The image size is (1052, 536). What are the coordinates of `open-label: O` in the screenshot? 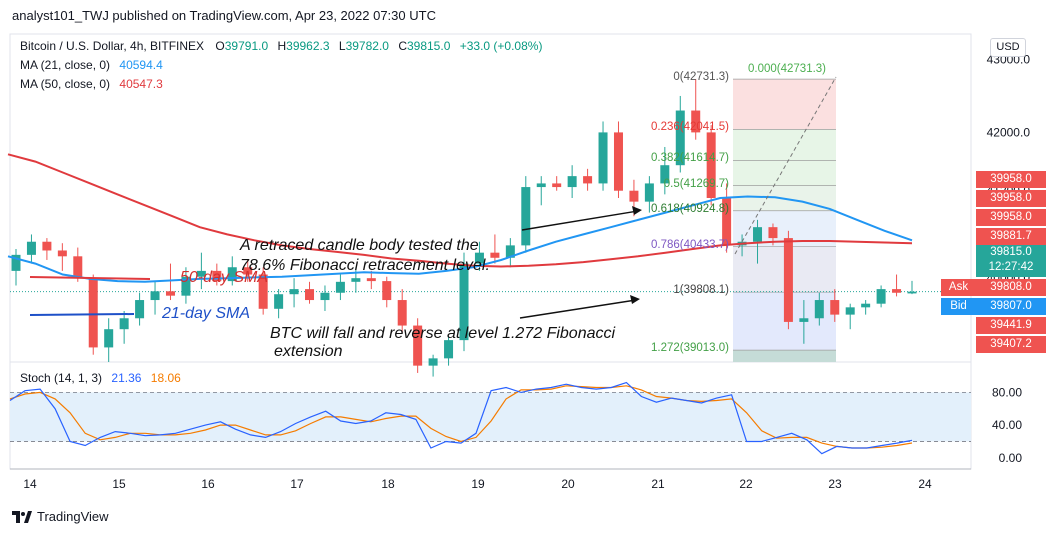 It's located at (220, 46).